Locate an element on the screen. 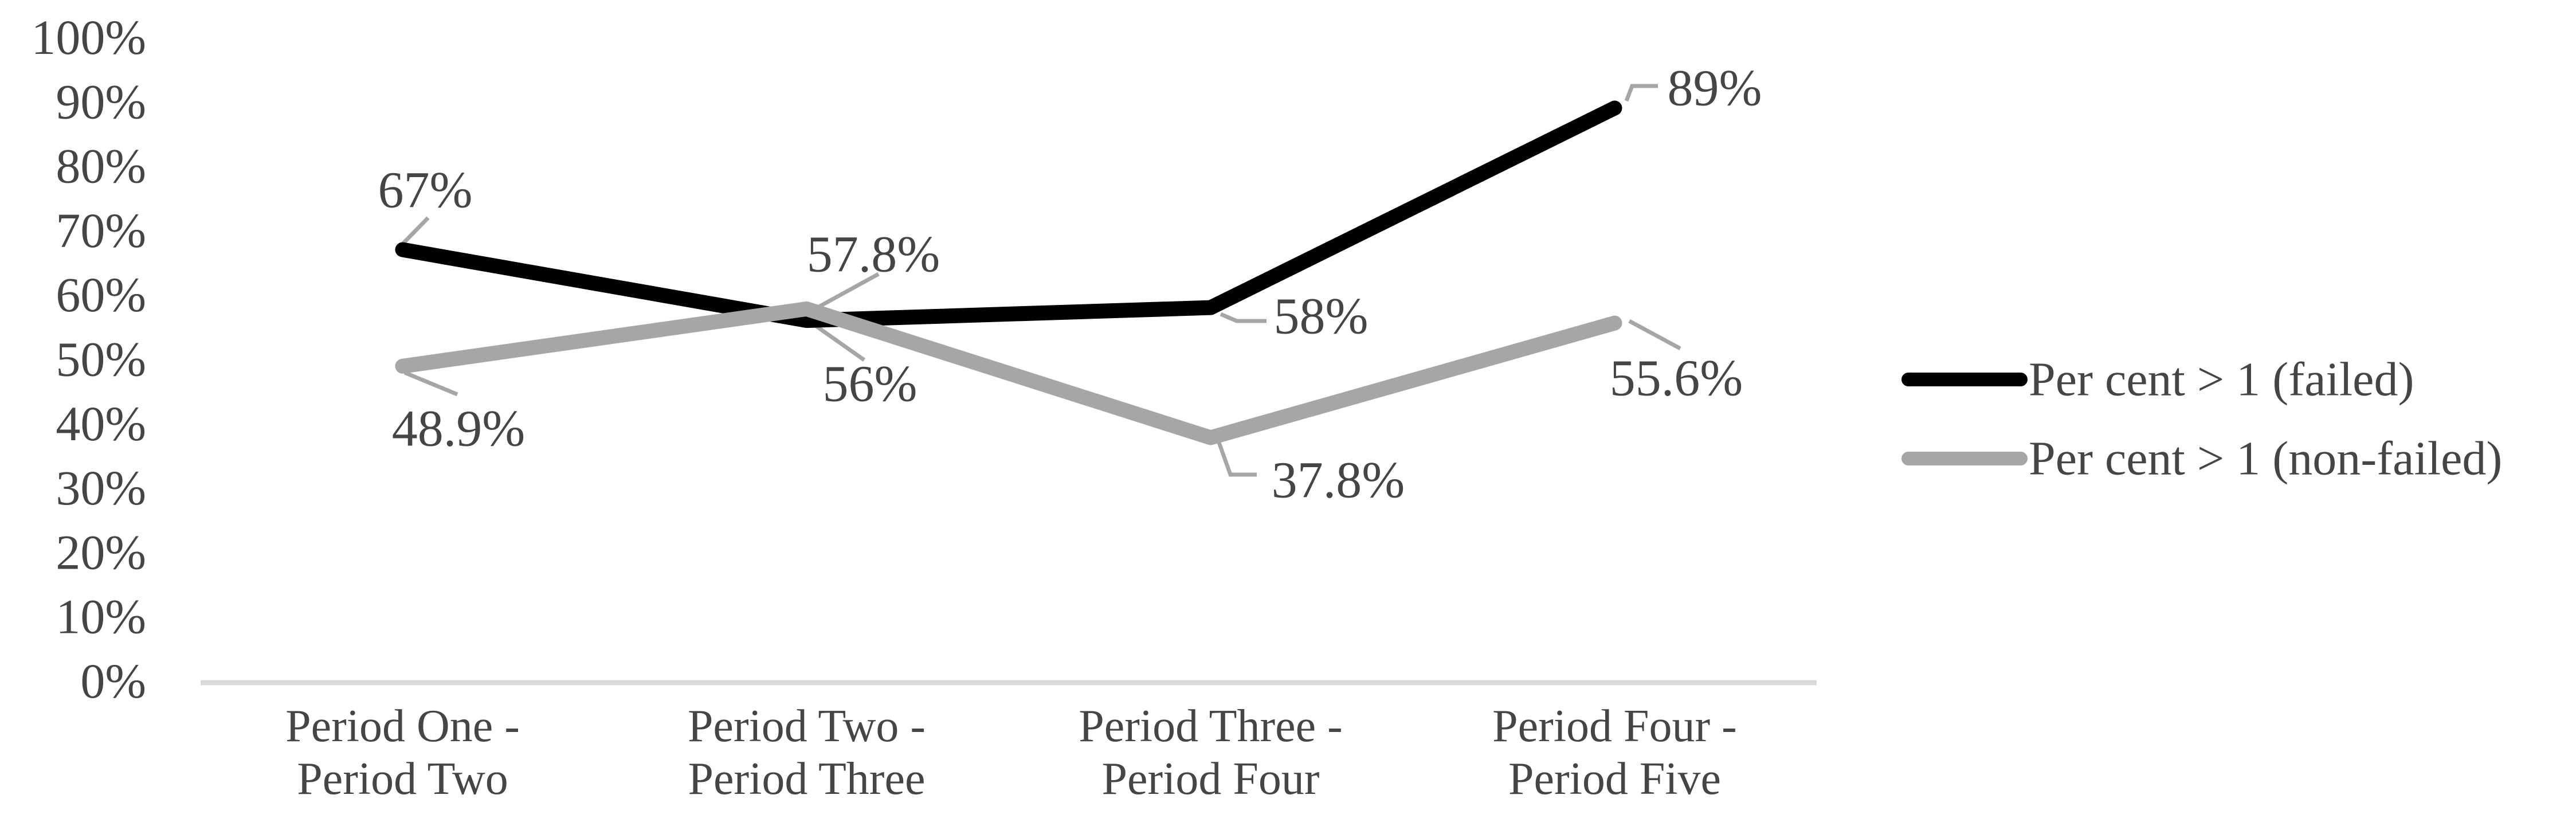  y-tick-label: 10% is located at coordinates (101, 617).